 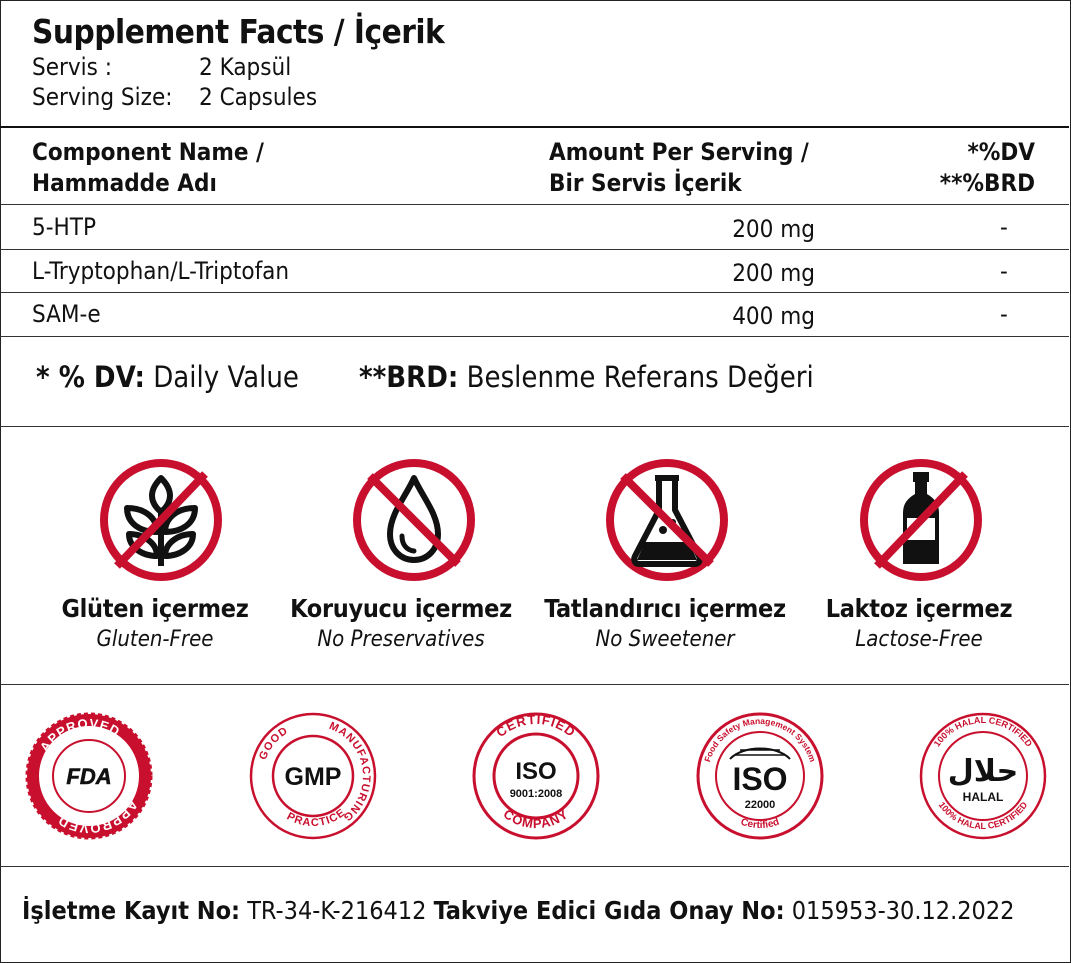 I want to click on iso9001-center-text: ISO, so click(x=535, y=771).